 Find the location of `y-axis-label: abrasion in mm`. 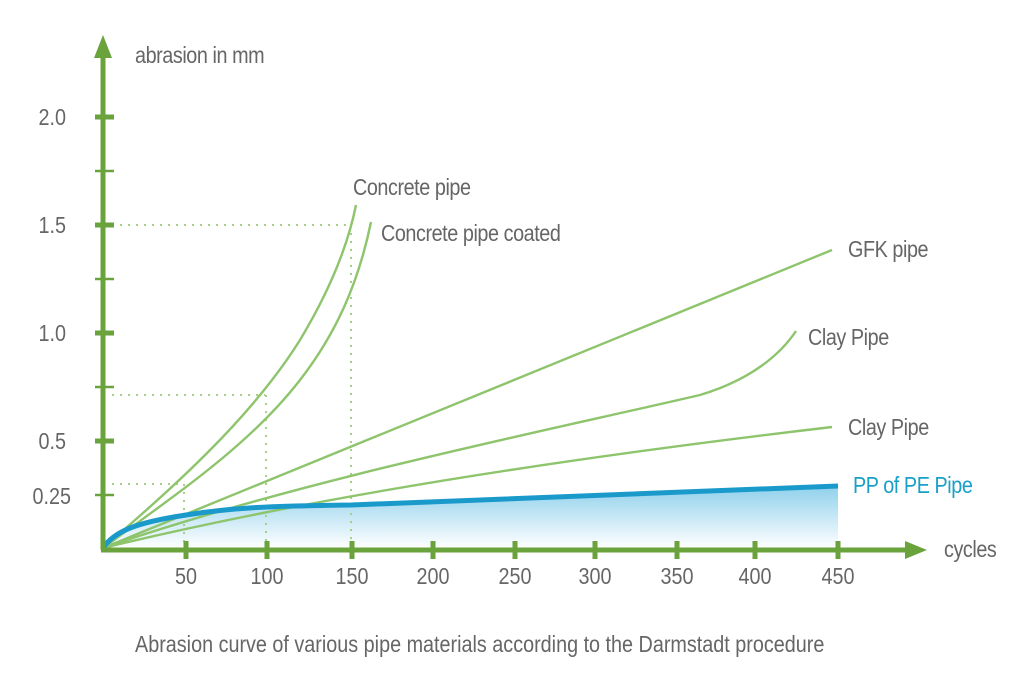

y-axis-label: abrasion in mm is located at coordinates (200, 55).